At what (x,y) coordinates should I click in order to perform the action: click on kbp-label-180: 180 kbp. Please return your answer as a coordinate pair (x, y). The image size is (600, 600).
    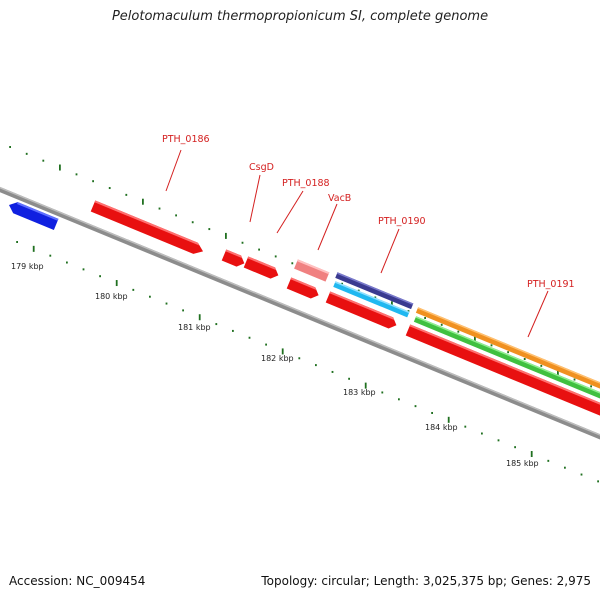
    Looking at the image, I should click on (111, 296).